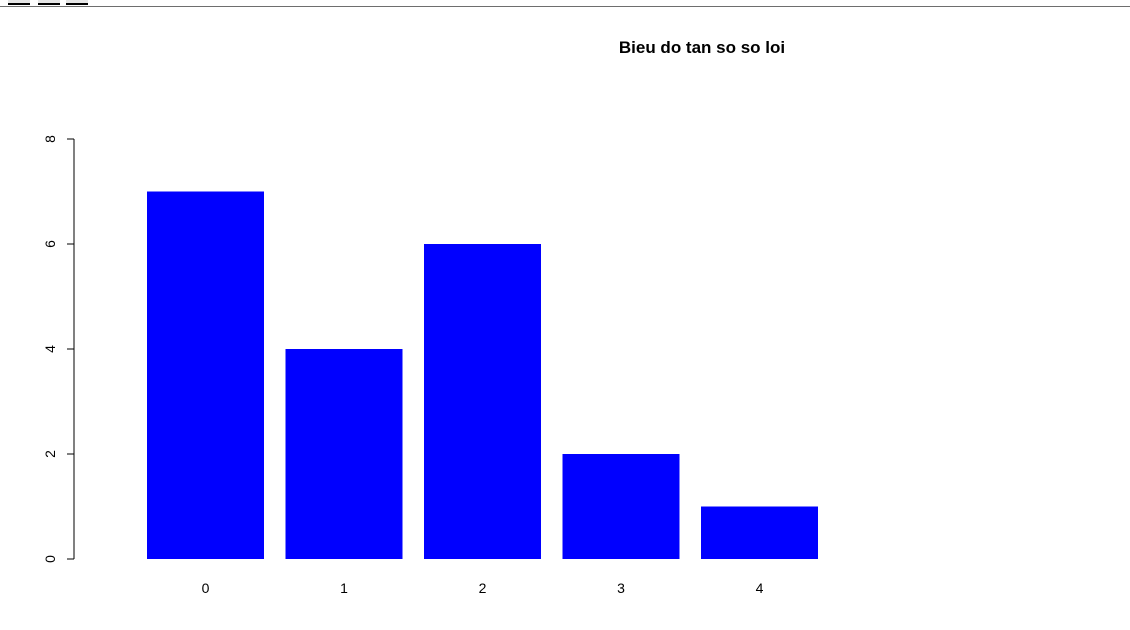 The height and width of the screenshot is (630, 1130). What do you see at coordinates (565, 3) in the screenshot?
I see `window-toolbar-strip` at bounding box center [565, 3].